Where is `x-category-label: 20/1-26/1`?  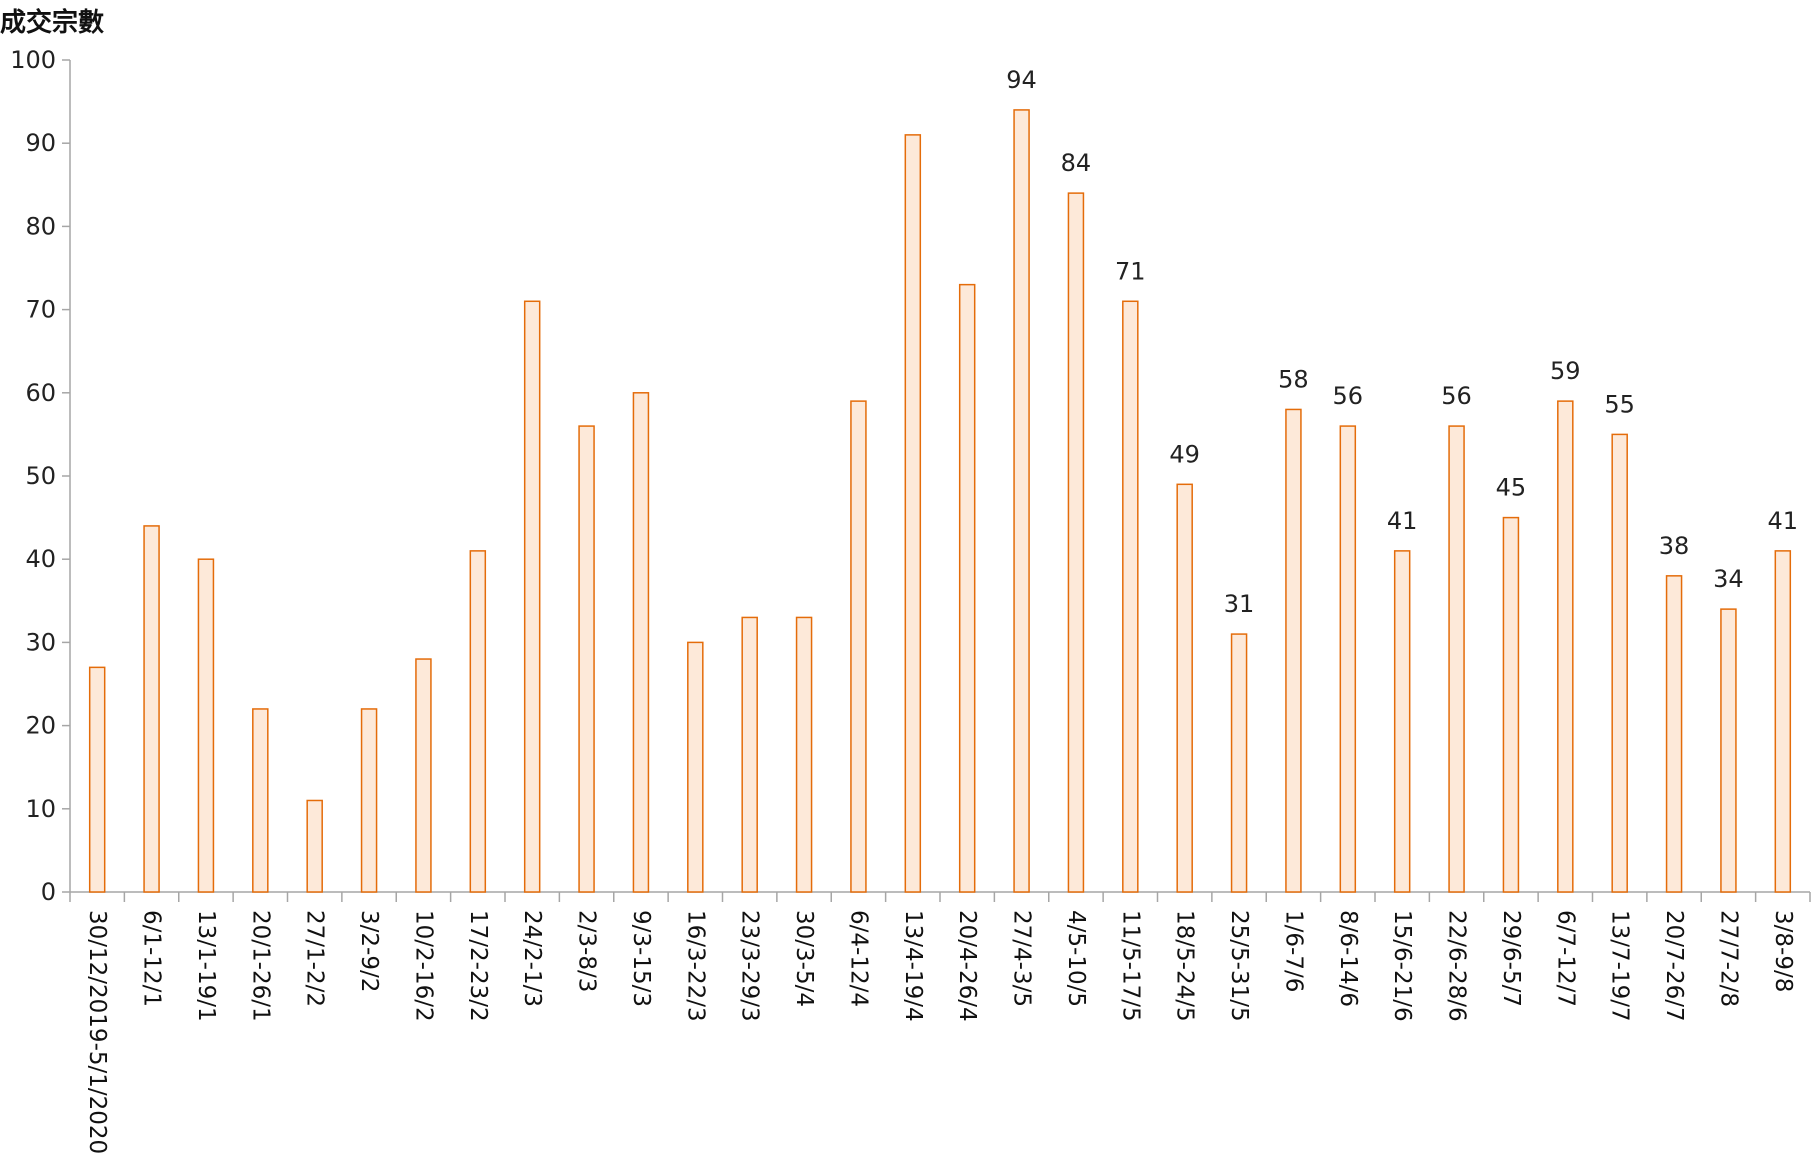
x-category-label: 20/1-26/1 is located at coordinates (260, 966).